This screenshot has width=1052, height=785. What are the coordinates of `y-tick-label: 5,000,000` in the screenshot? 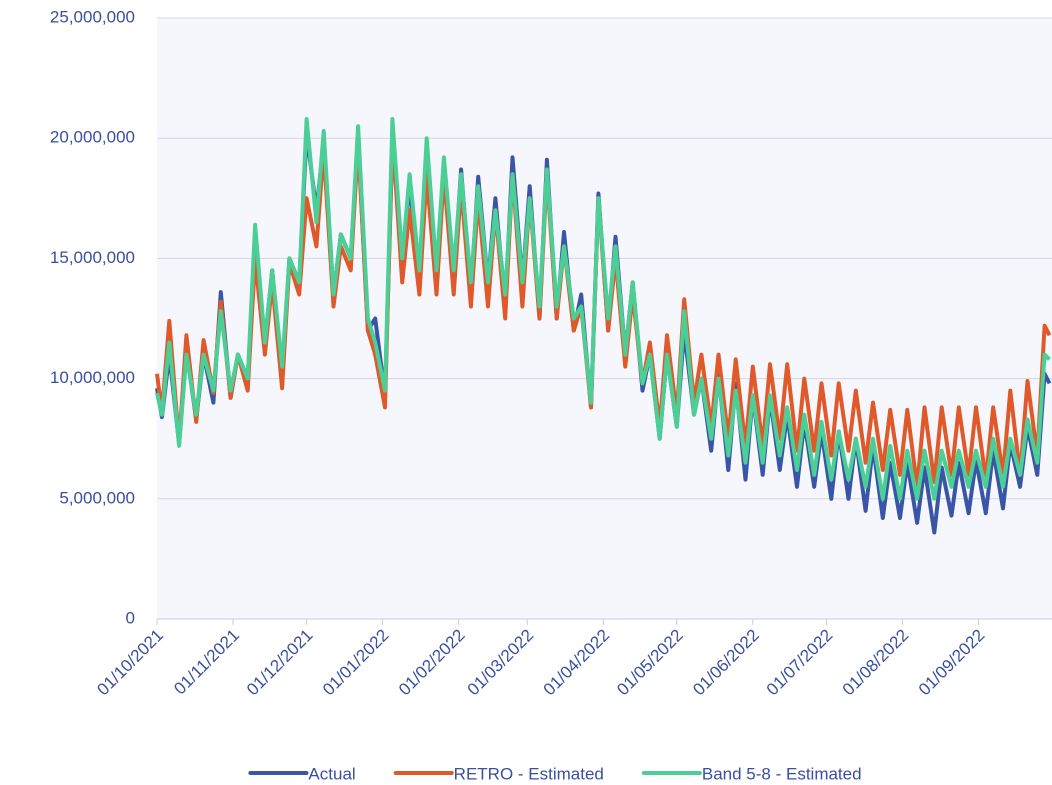 It's located at (97, 497).